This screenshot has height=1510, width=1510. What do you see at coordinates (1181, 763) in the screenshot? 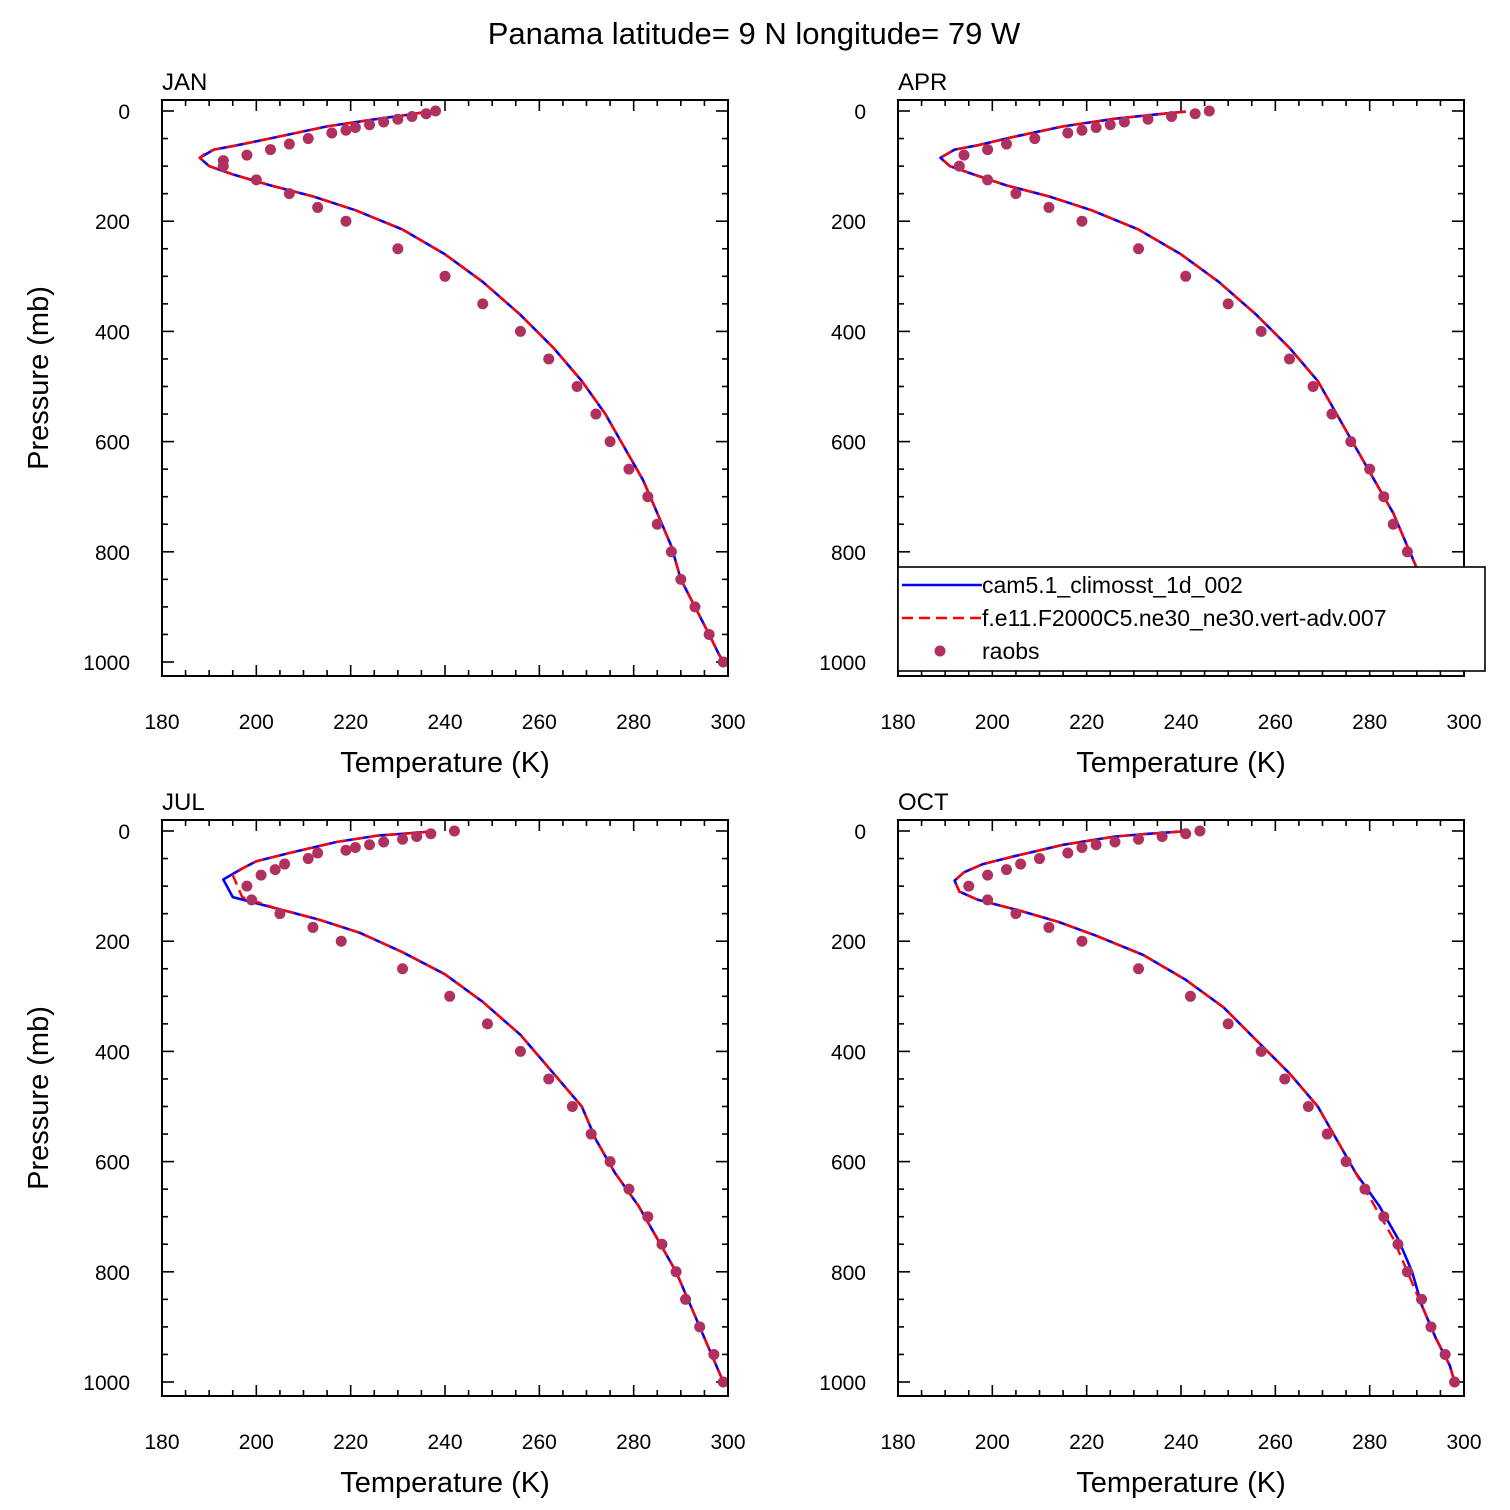
I see `x-axis-label: Temperature (K)` at bounding box center [1181, 763].